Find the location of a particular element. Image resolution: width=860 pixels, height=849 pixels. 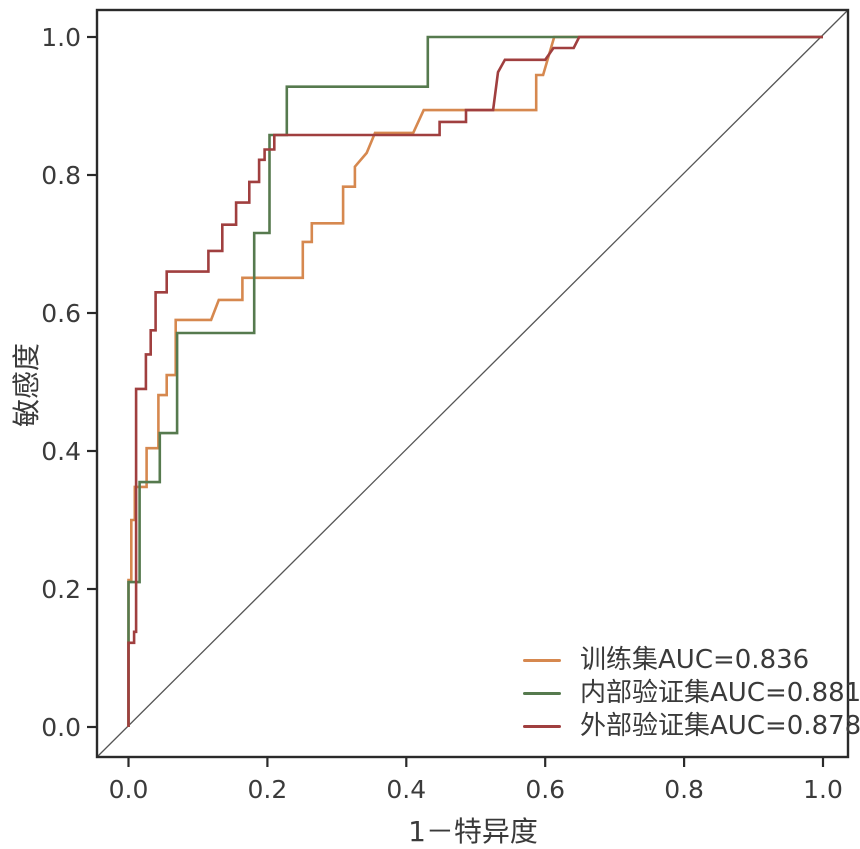

legend-label-train: 训练集AUC=0.836 is located at coordinates (695, 660).